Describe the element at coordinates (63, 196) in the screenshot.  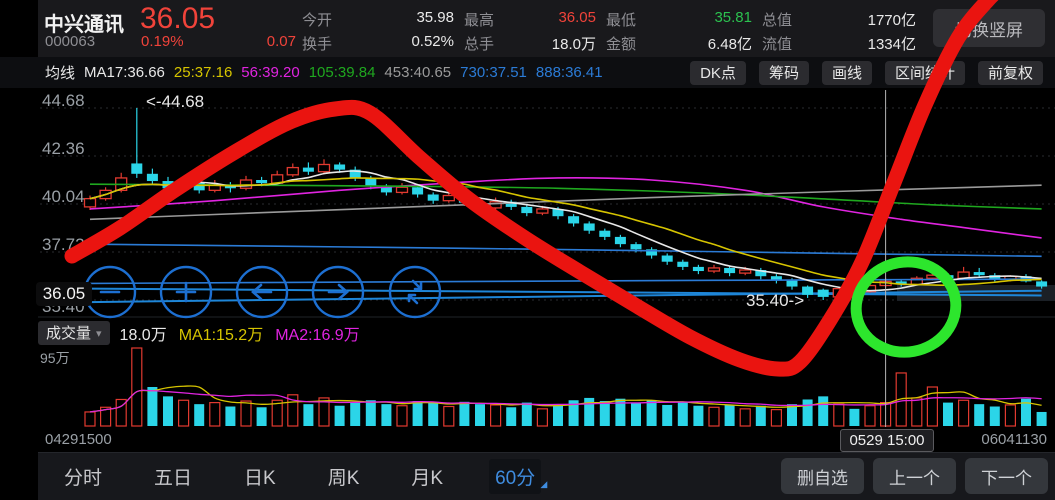
I see `price-tick-label: 40.04` at that location.